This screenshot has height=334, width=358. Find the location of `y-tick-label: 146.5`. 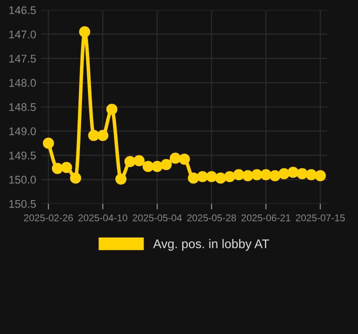

y-tick-label: 146.5 is located at coordinates (22, 10).